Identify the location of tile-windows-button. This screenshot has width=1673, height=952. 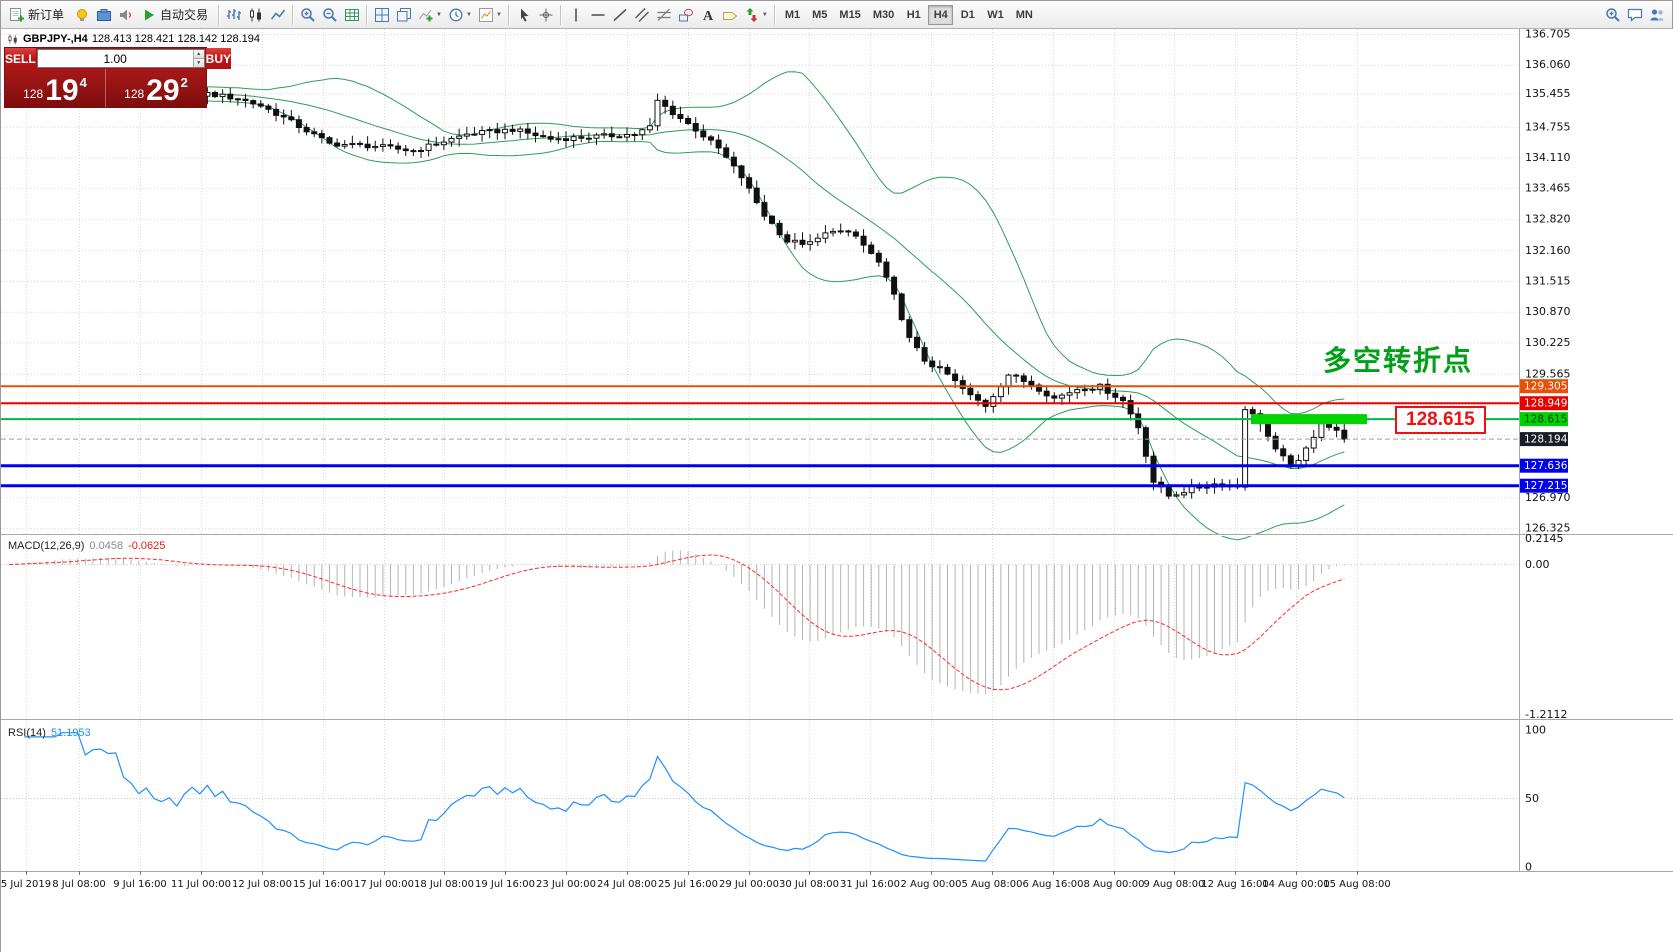
(382, 15).